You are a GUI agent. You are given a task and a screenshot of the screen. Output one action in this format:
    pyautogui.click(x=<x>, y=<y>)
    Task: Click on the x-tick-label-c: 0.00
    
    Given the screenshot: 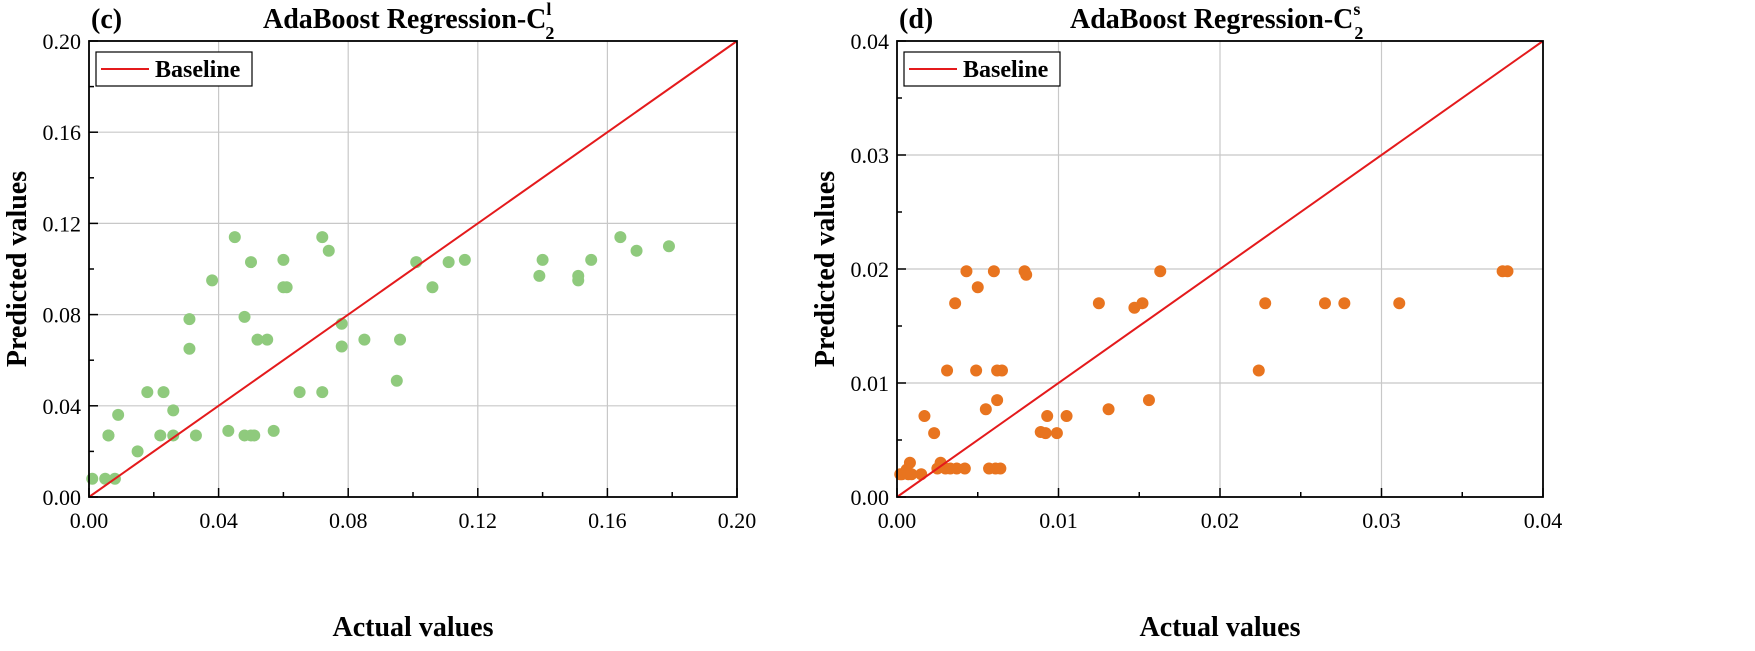 What is the action you would take?
    pyautogui.click(x=89, y=520)
    